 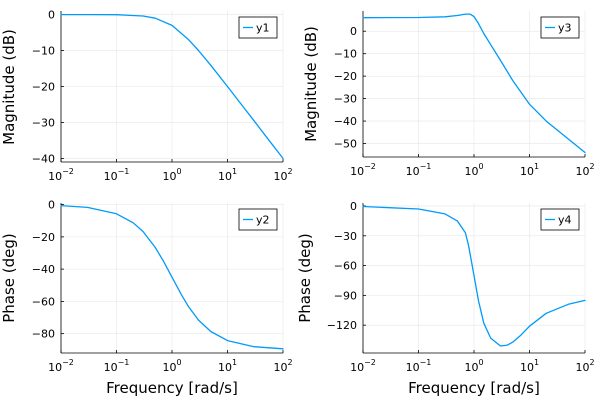 What do you see at coordinates (263, 220) in the screenshot?
I see `legend-label: y2` at bounding box center [263, 220].